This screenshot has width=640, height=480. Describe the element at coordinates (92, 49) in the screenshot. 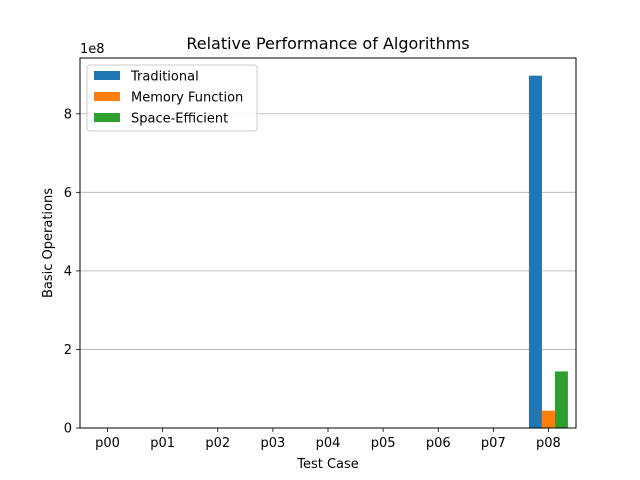

I see `y-scale-label: 1e8` at that location.